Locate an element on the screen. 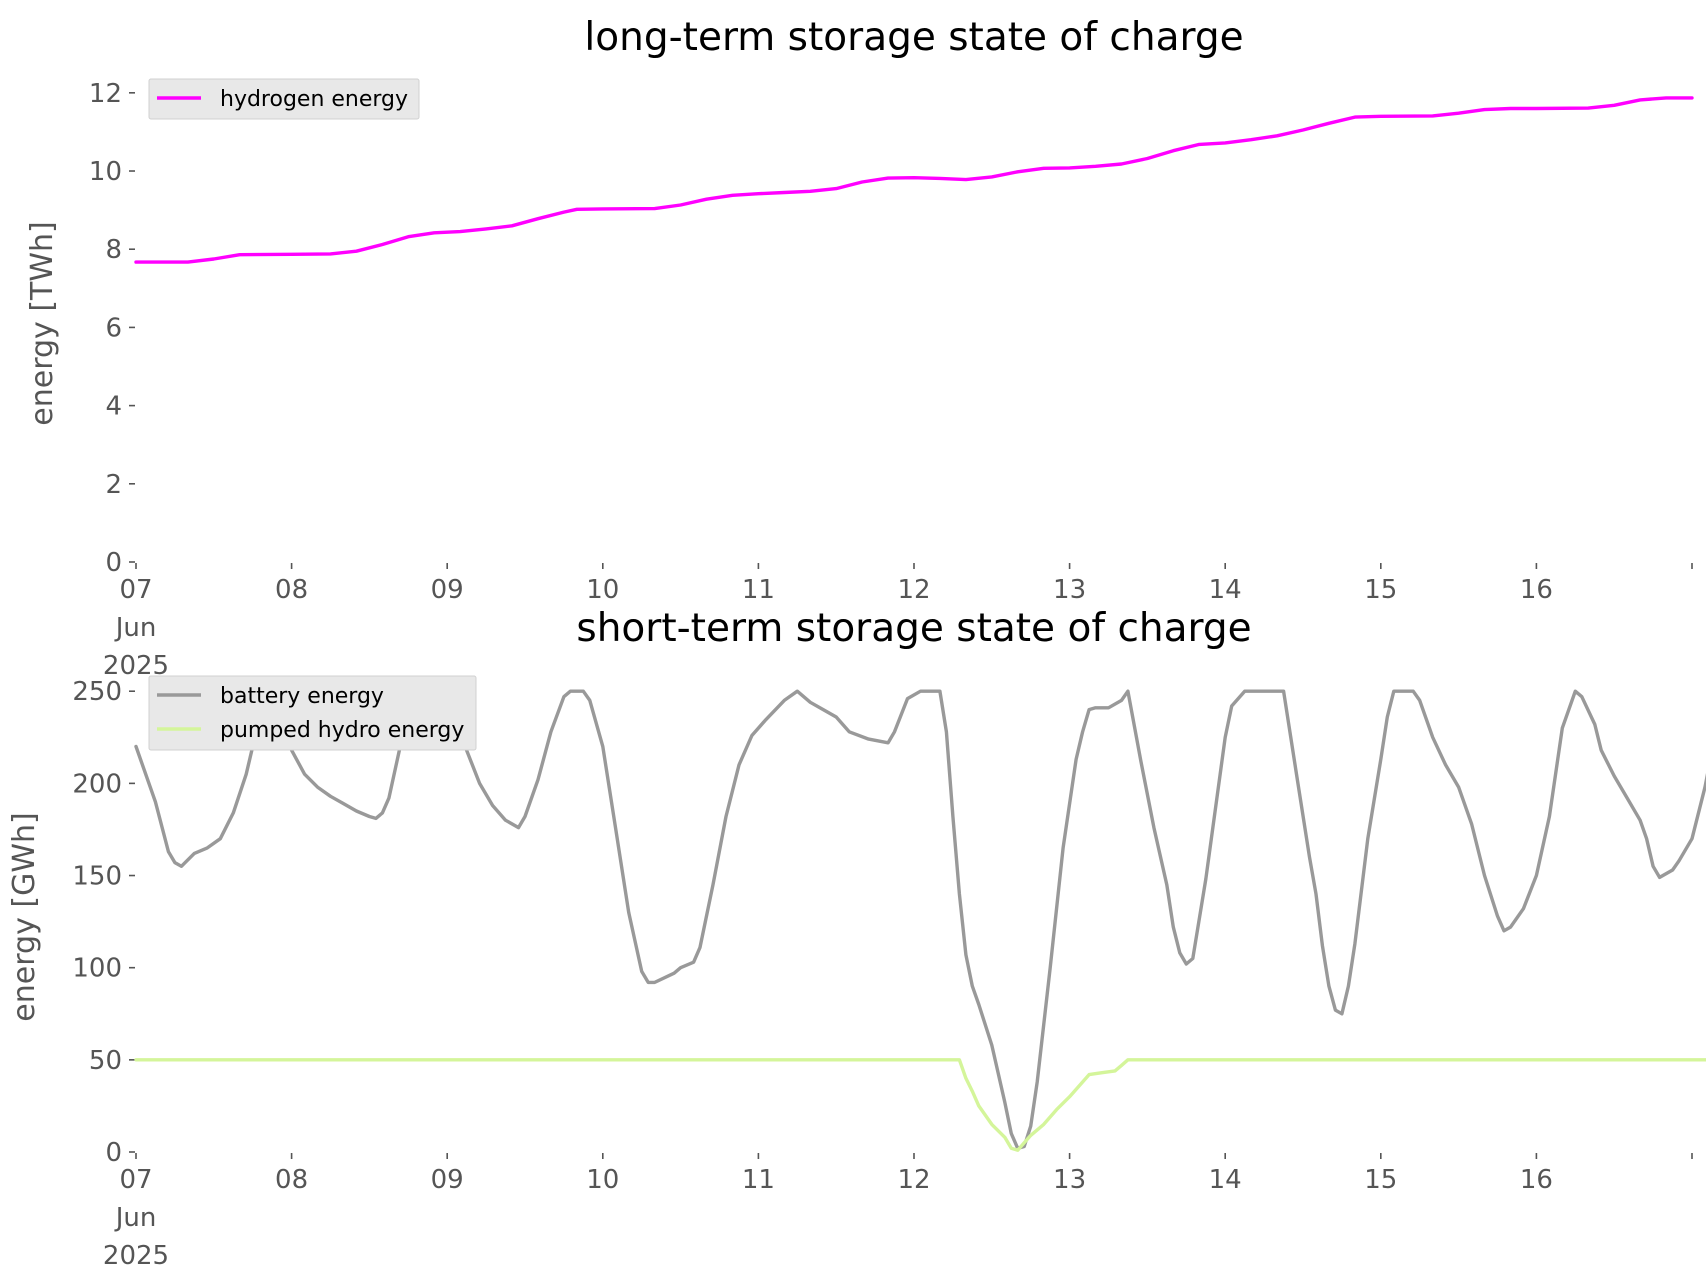 This screenshot has height=1277, width=1706. y-tick-label: 200 is located at coordinates (97, 784).